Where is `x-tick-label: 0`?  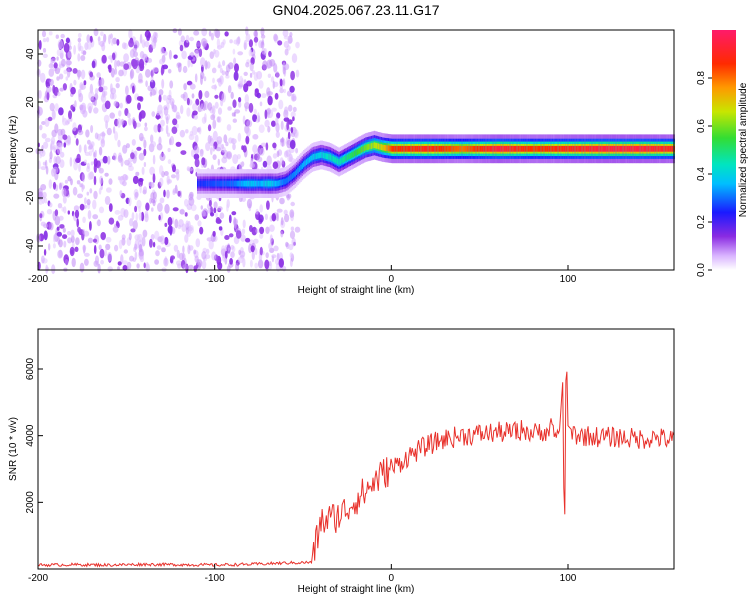
x-tick-label: 0 is located at coordinates (392, 578).